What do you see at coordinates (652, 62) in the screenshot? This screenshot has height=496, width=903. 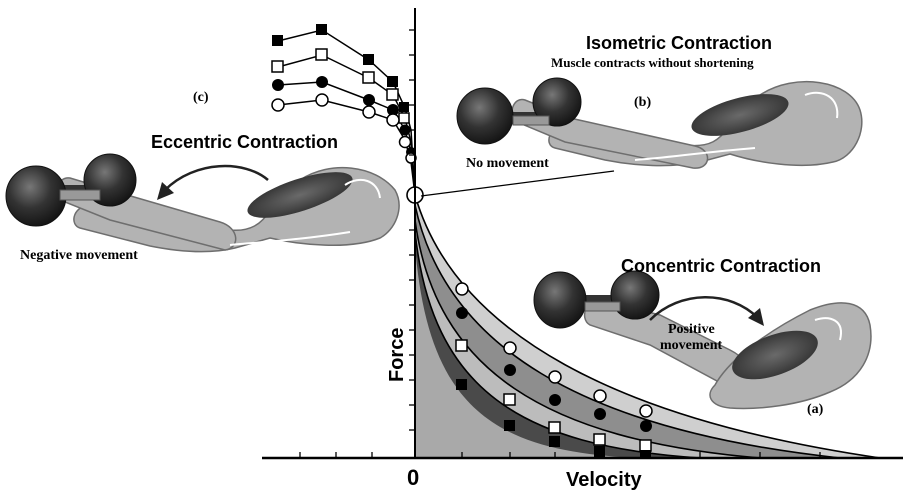 I see `isometric-subtitle: Muscle contracts without shortening` at bounding box center [652, 62].